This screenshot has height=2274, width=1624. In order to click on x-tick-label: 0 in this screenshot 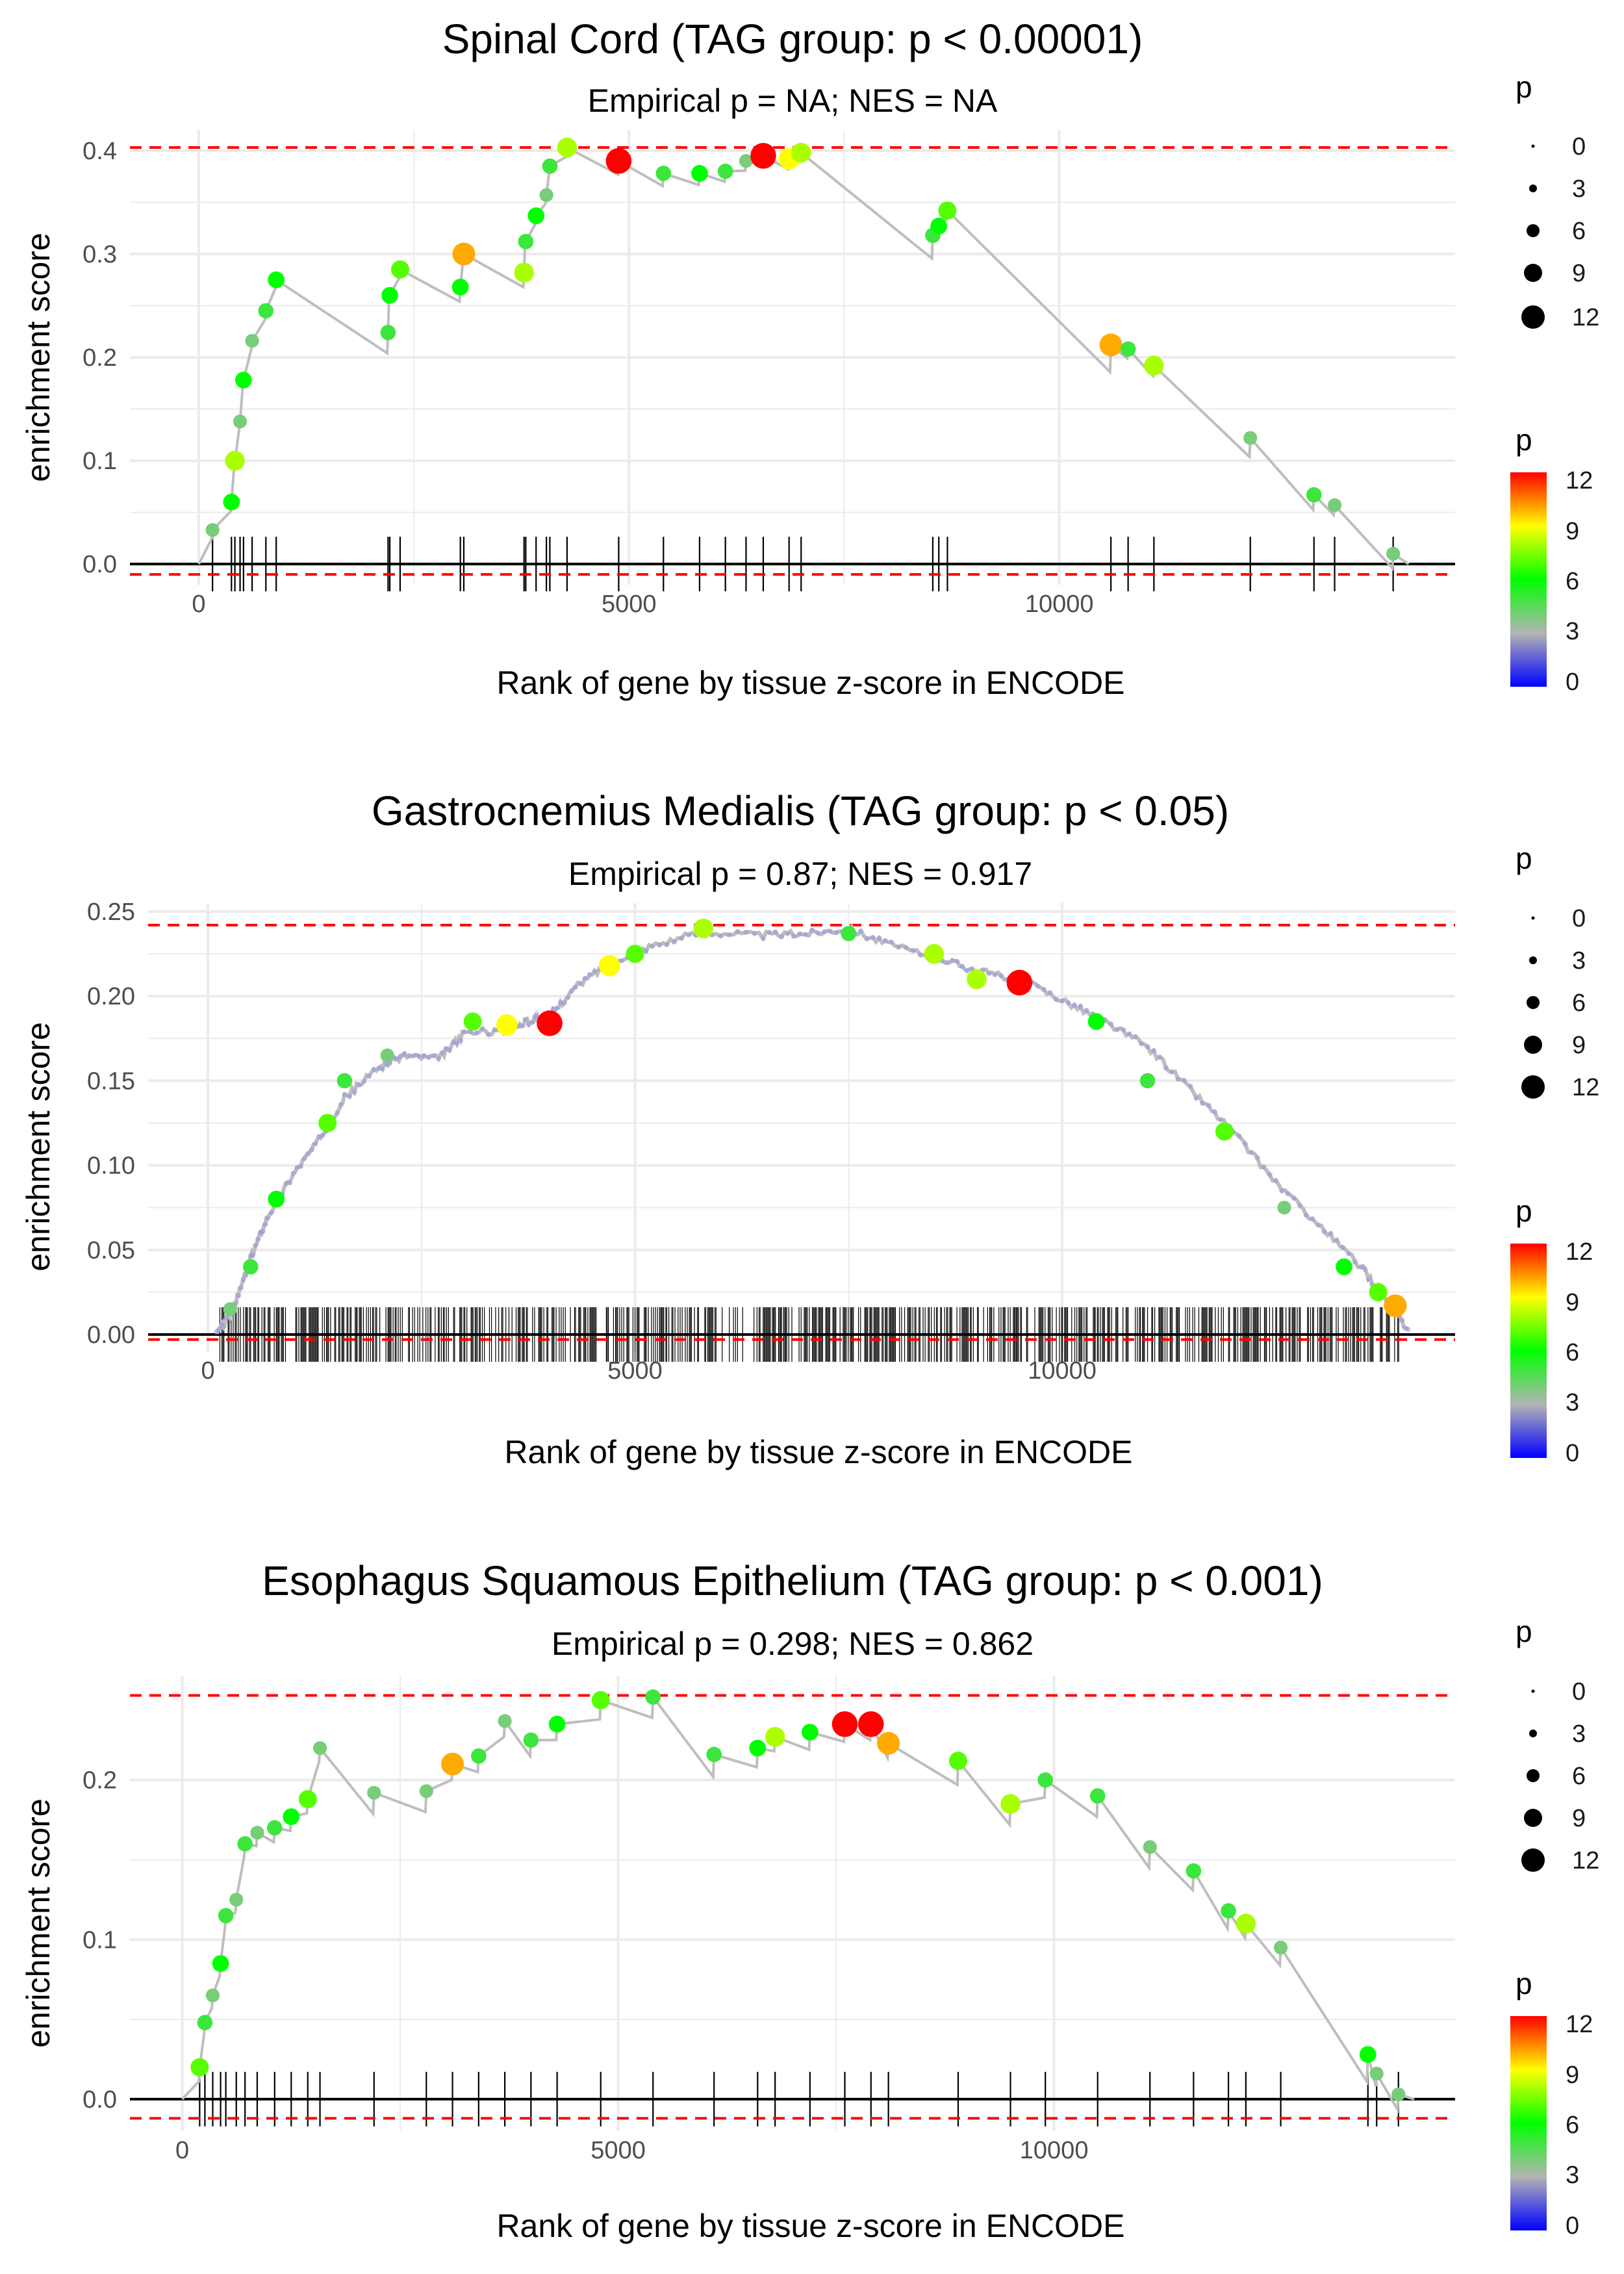, I will do `click(182, 2150)`.